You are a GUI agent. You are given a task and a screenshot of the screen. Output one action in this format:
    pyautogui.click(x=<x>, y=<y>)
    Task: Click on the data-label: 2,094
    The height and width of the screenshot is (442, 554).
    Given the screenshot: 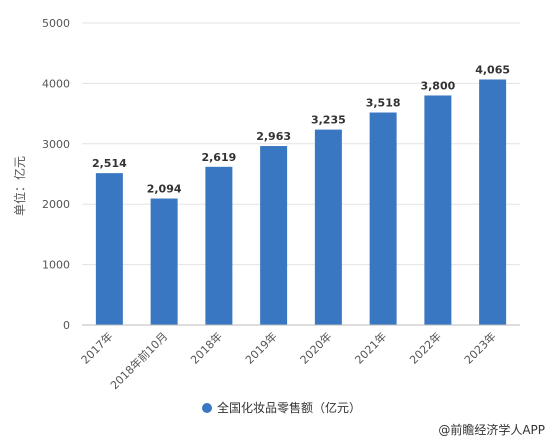 What is the action you would take?
    pyautogui.click(x=164, y=189)
    